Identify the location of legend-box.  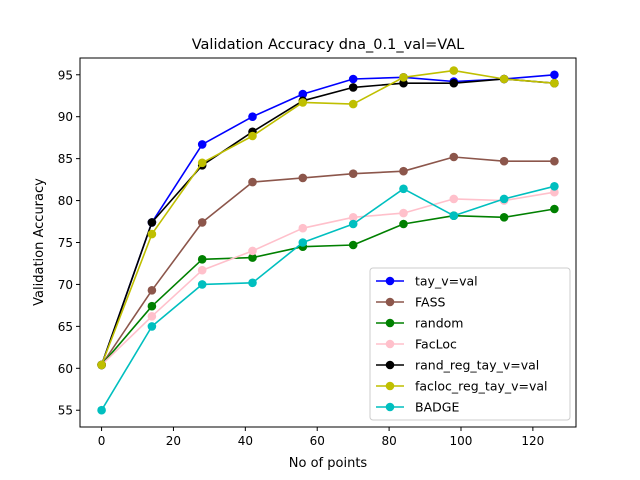
(470, 344).